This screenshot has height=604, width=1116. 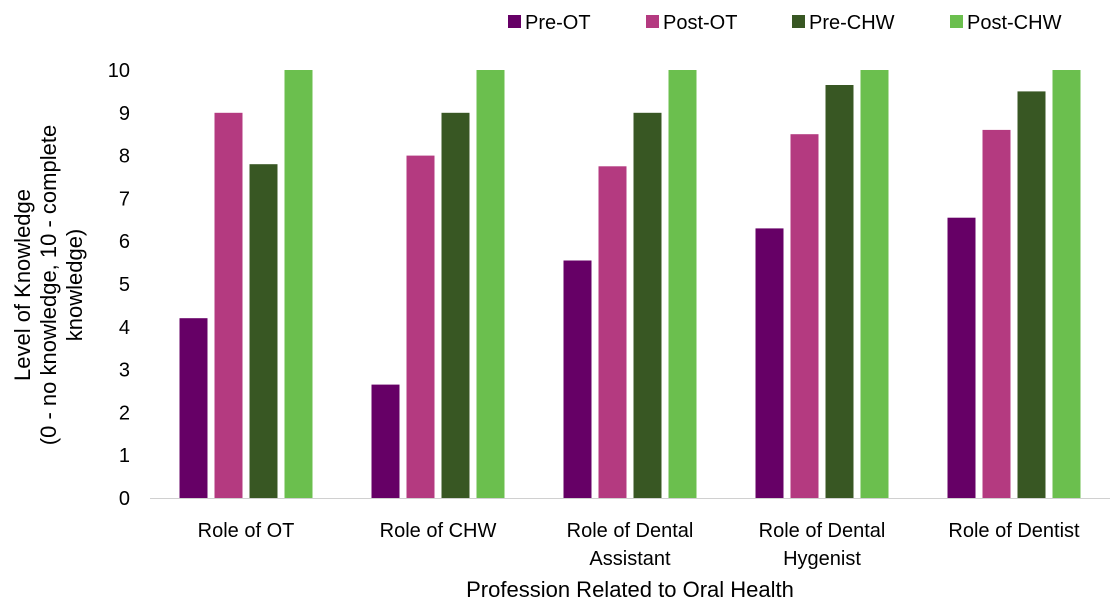 I want to click on legend-label: Post-OT, so click(x=700, y=23).